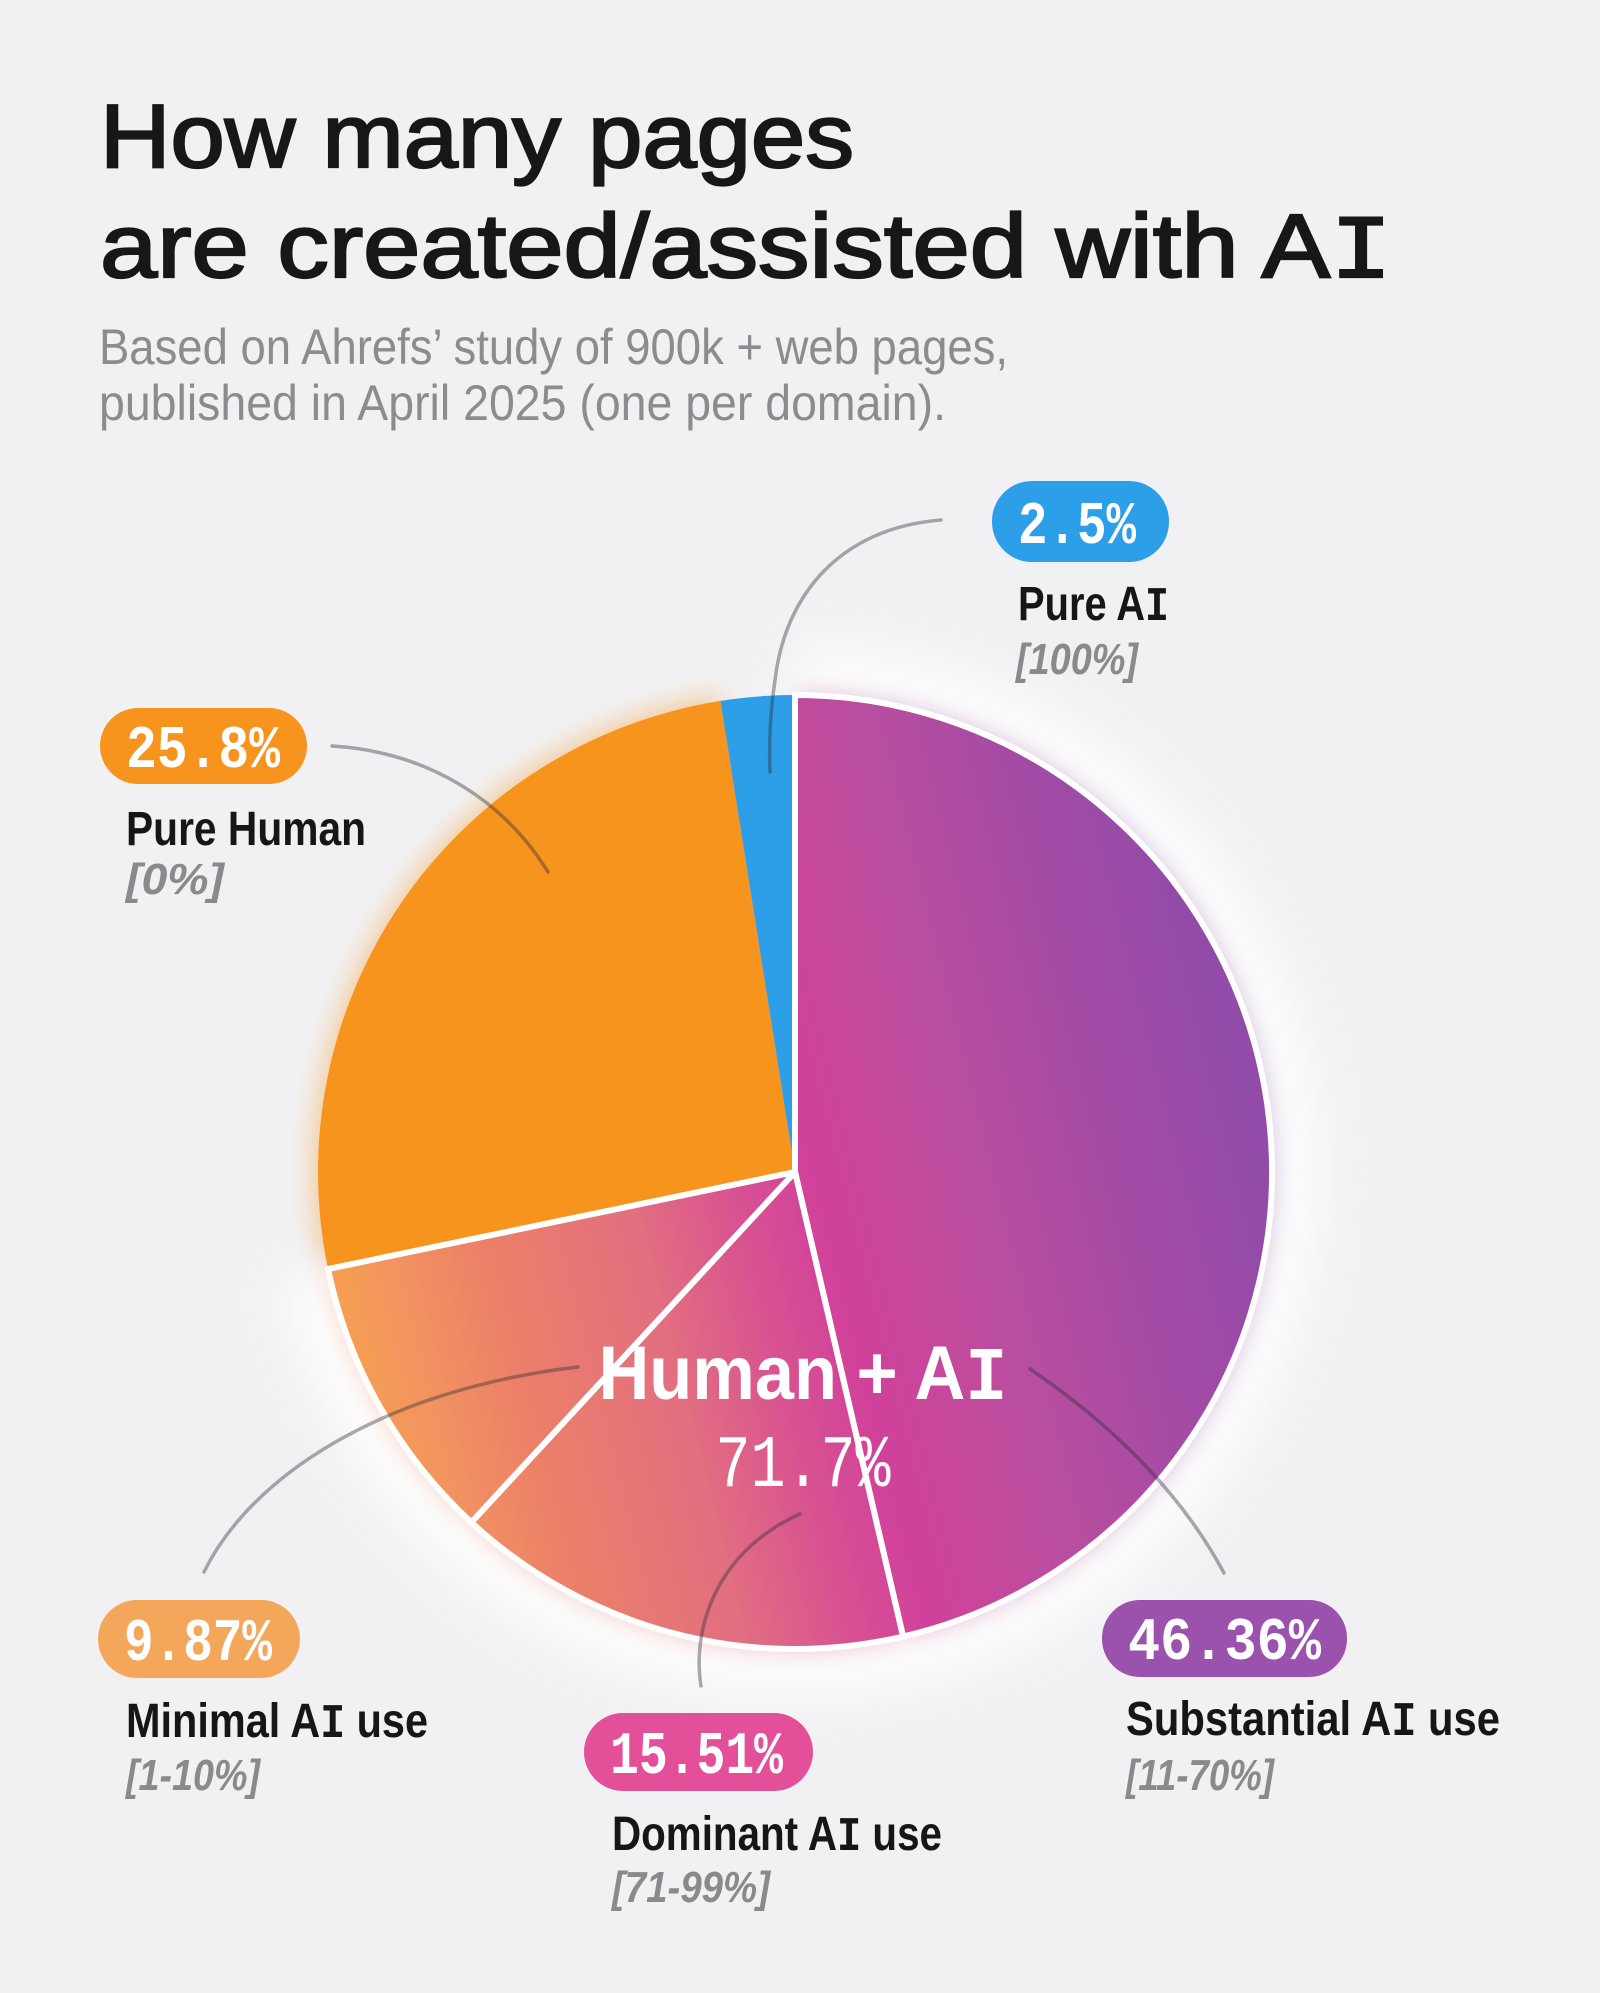 This screenshot has height=1993, width=1600. I want to click on svg-text: 25.8%, so click(203, 752).